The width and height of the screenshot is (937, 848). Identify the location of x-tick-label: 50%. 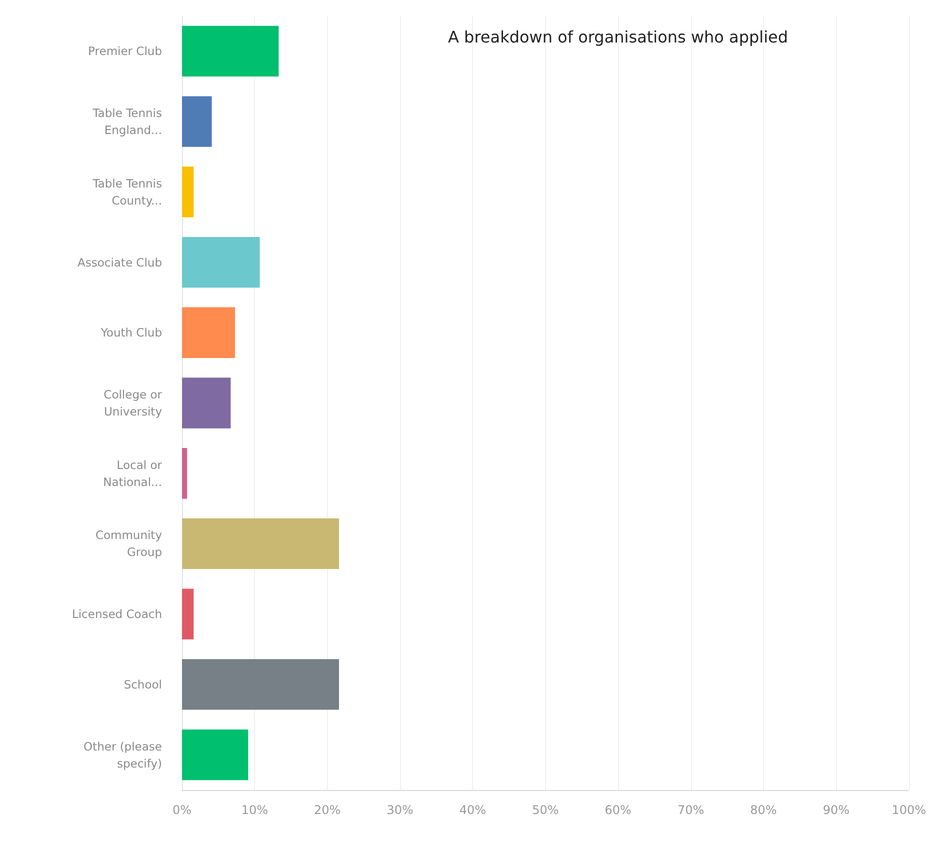
(545, 810).